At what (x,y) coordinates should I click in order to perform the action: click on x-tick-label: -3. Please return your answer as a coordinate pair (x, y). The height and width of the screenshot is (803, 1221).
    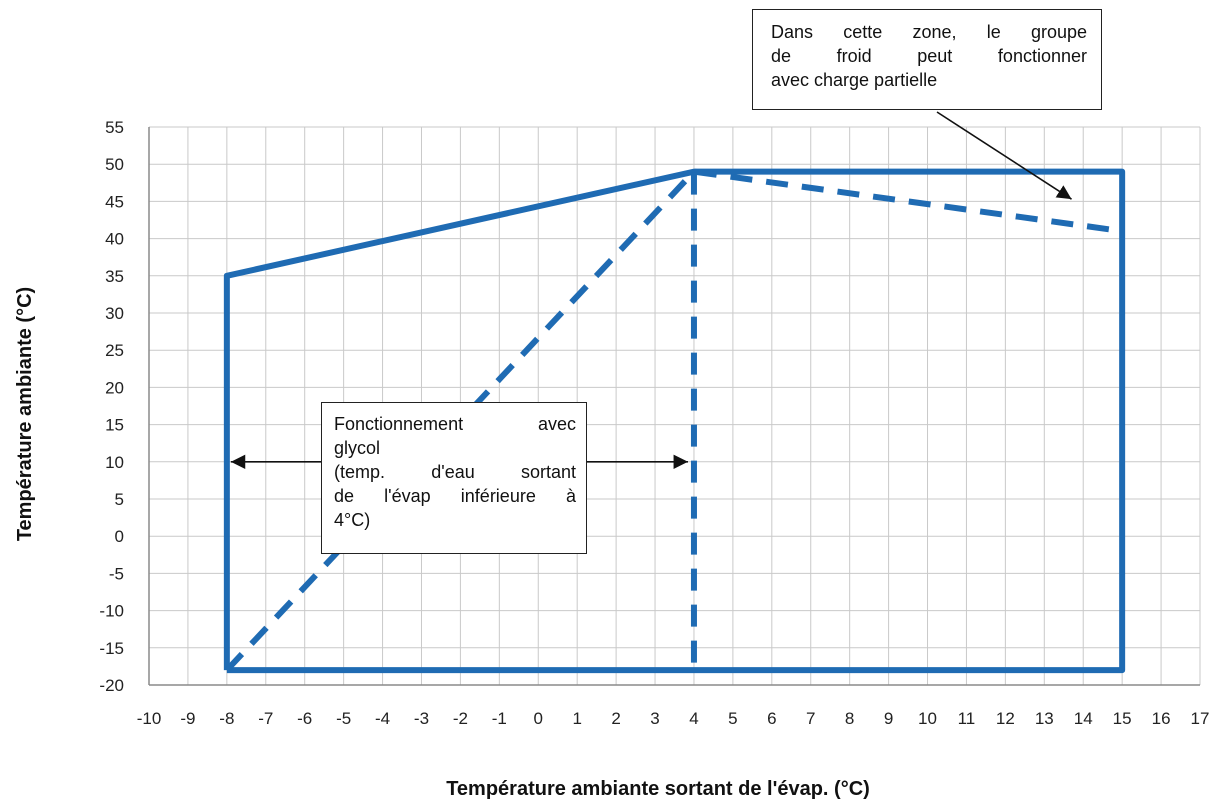
    Looking at the image, I should click on (421, 718).